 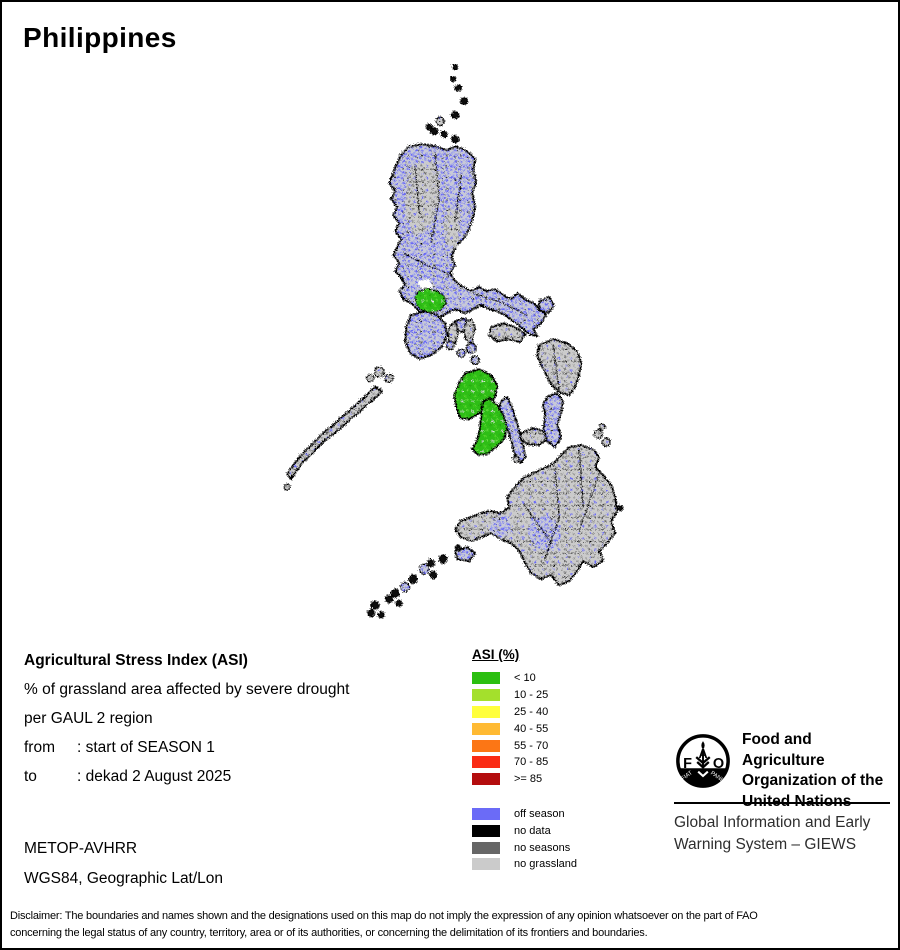 I want to click on legend-row: 40 - 55, so click(x=562, y=728).